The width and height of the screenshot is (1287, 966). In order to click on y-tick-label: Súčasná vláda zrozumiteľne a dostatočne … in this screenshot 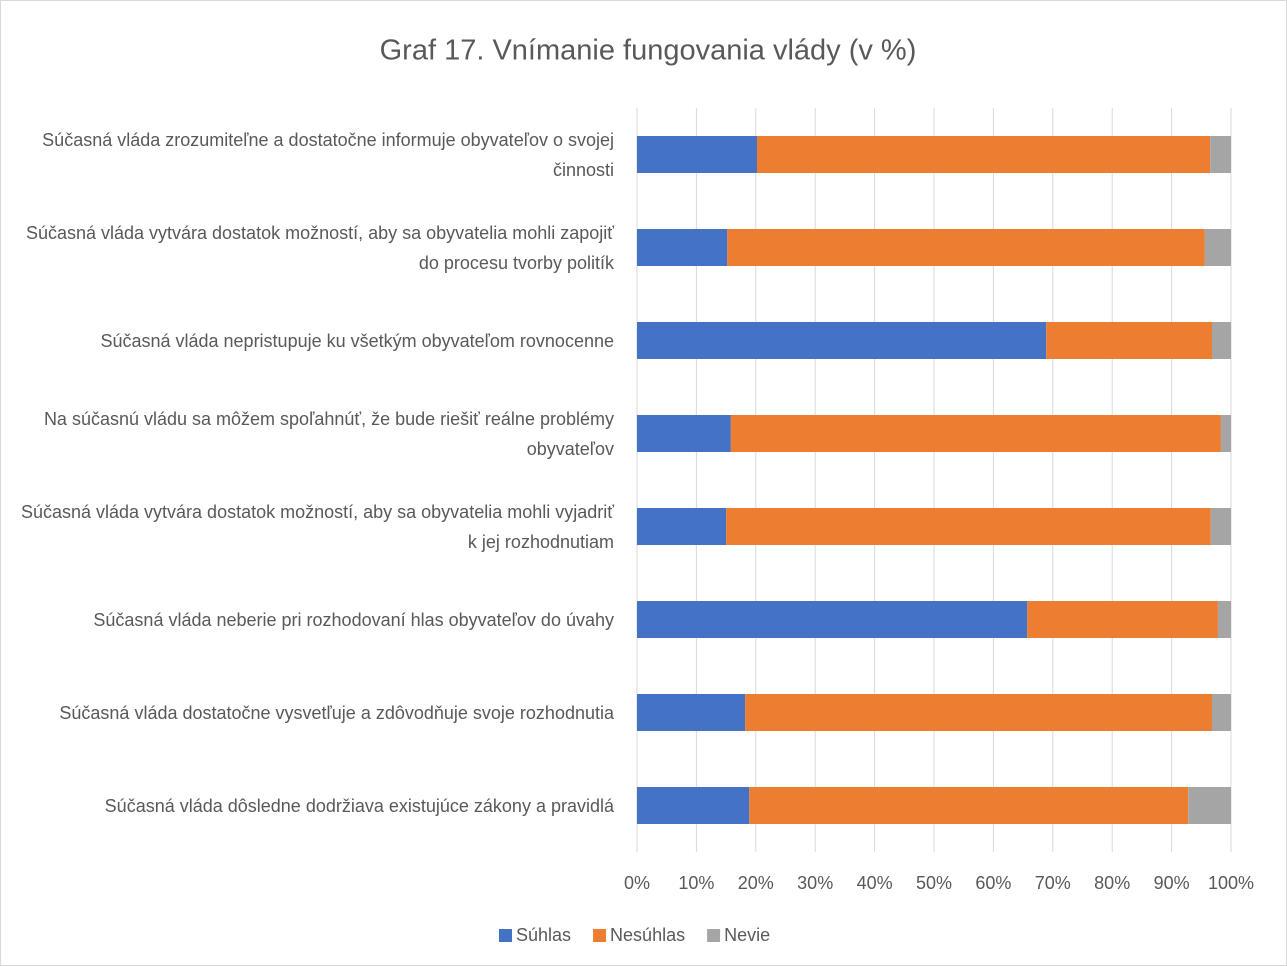, I will do `click(328, 154)`.